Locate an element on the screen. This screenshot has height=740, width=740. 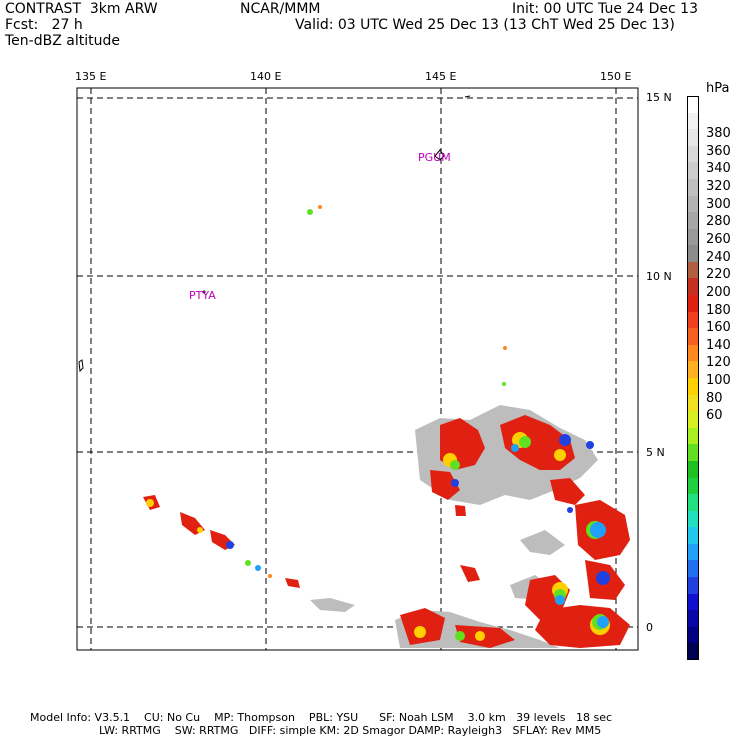
colorbar-tick-label: 340 is located at coordinates (718, 169).